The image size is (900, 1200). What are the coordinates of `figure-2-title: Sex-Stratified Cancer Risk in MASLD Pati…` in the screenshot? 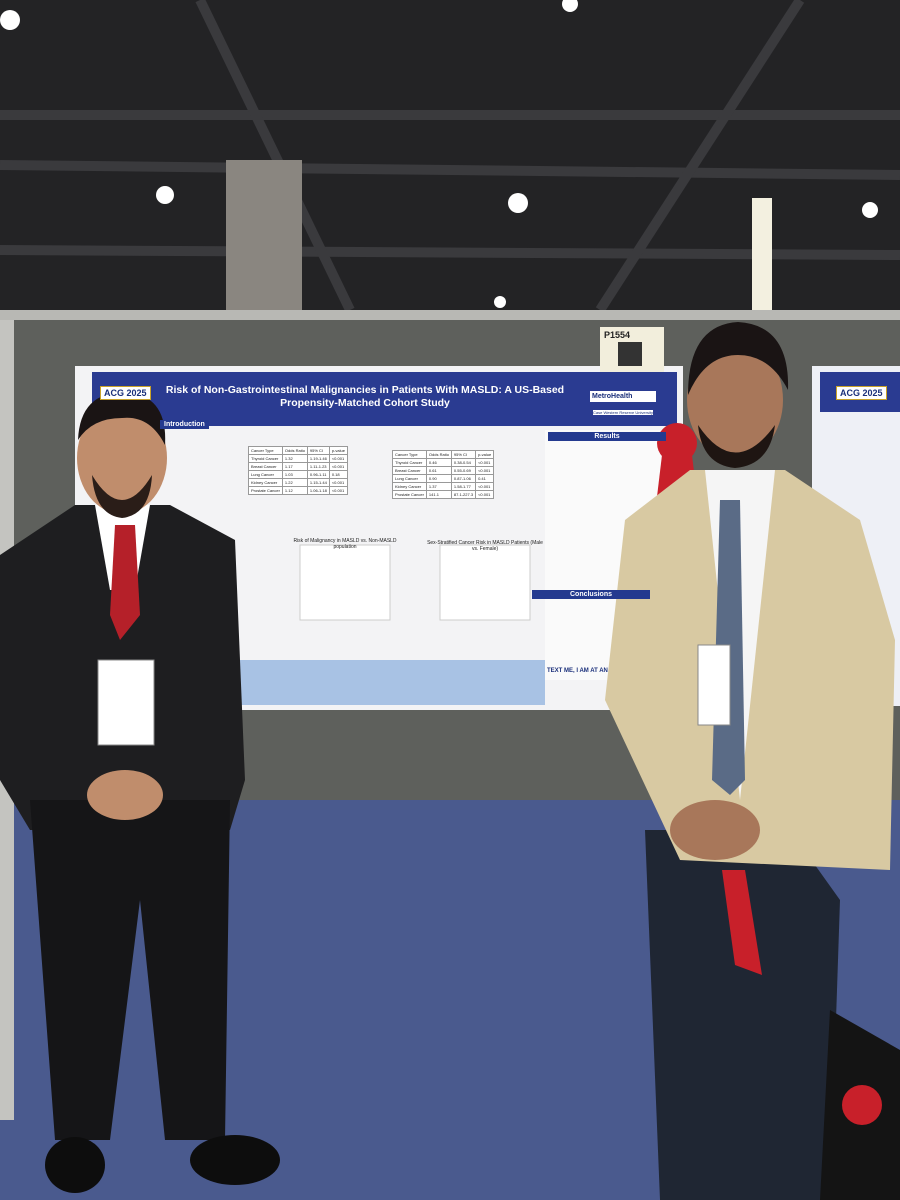 It's located at (485, 546).